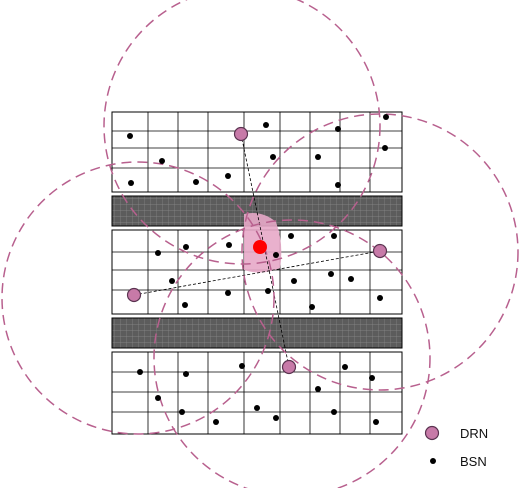 The image size is (520, 488). Describe the element at coordinates (241, 134) in the screenshot. I see `drn-node-top` at that location.